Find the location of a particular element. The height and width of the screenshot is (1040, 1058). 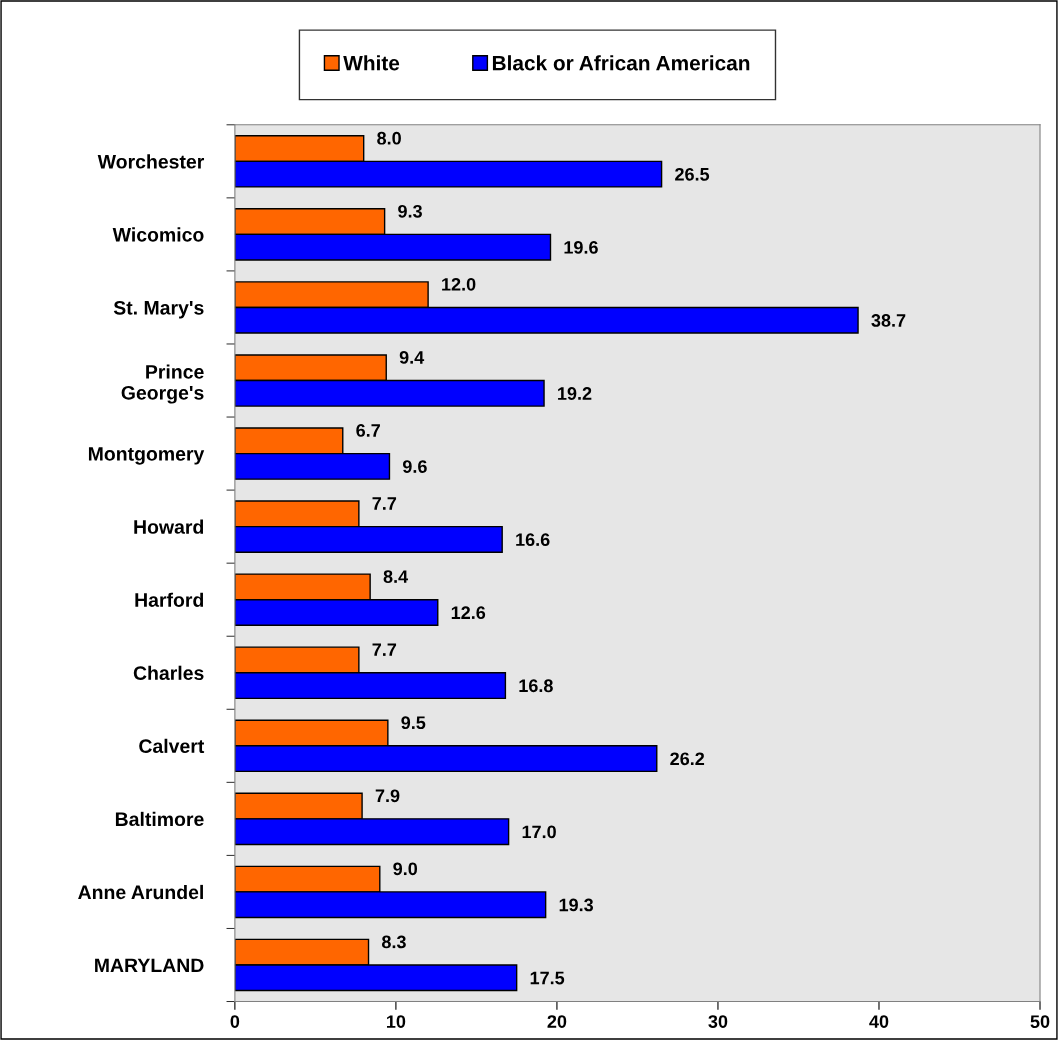

y-tick-label: Howard is located at coordinates (169, 526).